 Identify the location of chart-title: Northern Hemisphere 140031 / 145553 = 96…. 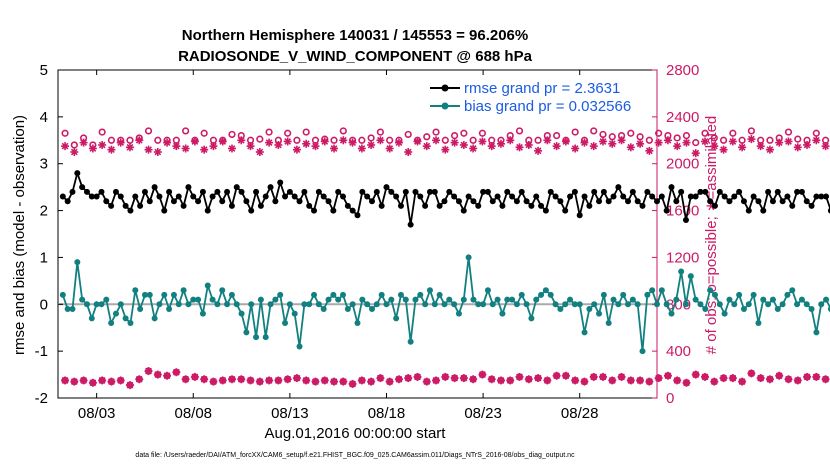
(355, 35).